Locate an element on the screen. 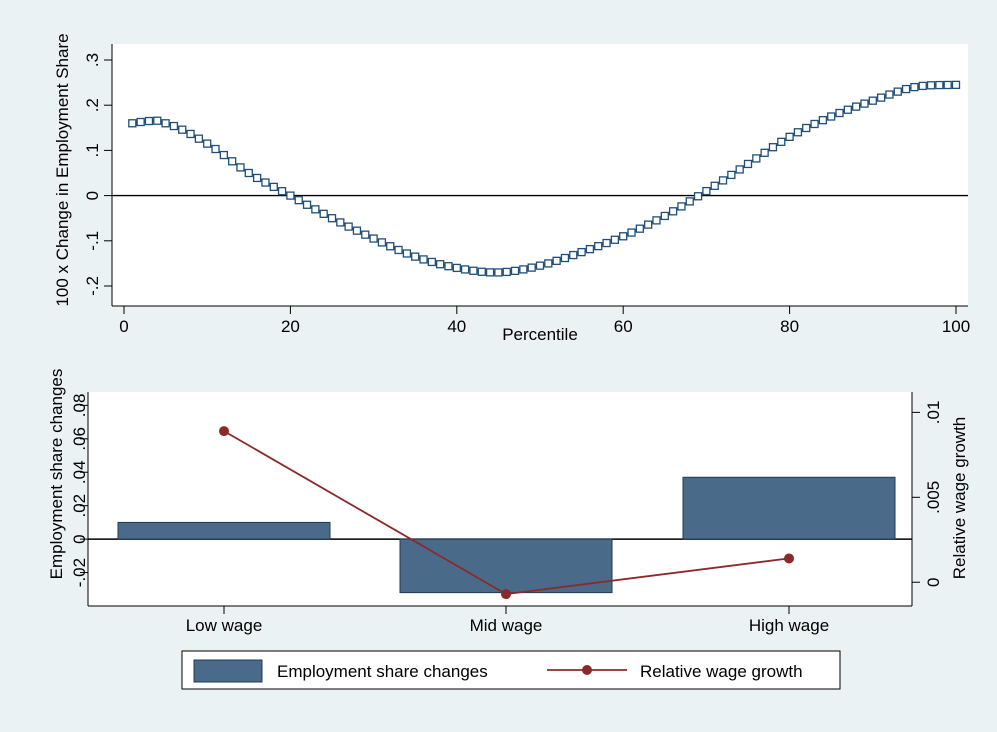 The image size is (997, 732). bottom-left-y-ticks: -.02 0 .02 .04 .06 .08 is located at coordinates (79, 491).